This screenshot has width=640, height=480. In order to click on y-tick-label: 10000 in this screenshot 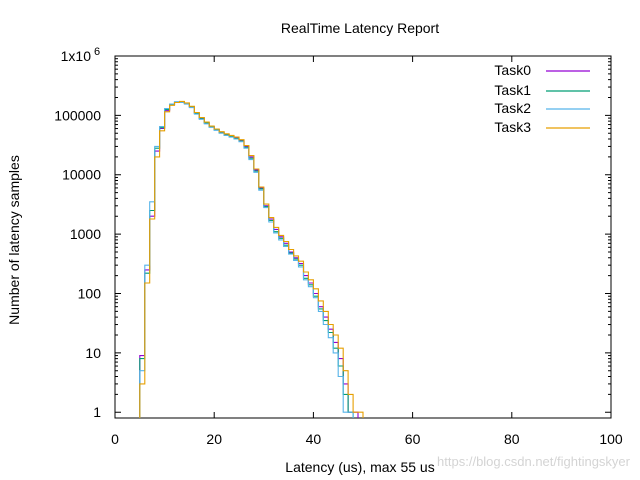, I will do `click(81, 175)`.